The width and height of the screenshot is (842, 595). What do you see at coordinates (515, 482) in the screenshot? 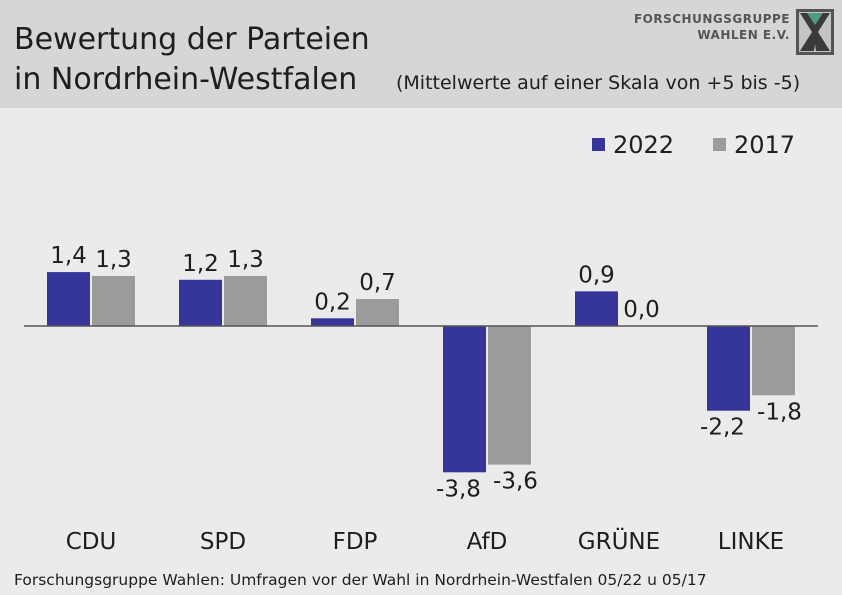
I see `data-label-afd-2017: -3,6` at bounding box center [515, 482].